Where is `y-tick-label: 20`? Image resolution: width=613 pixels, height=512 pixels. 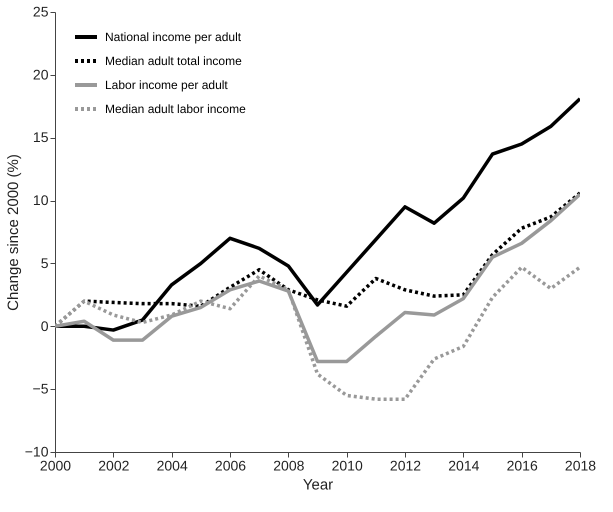
y-tick-label: 20 is located at coordinates (40, 74).